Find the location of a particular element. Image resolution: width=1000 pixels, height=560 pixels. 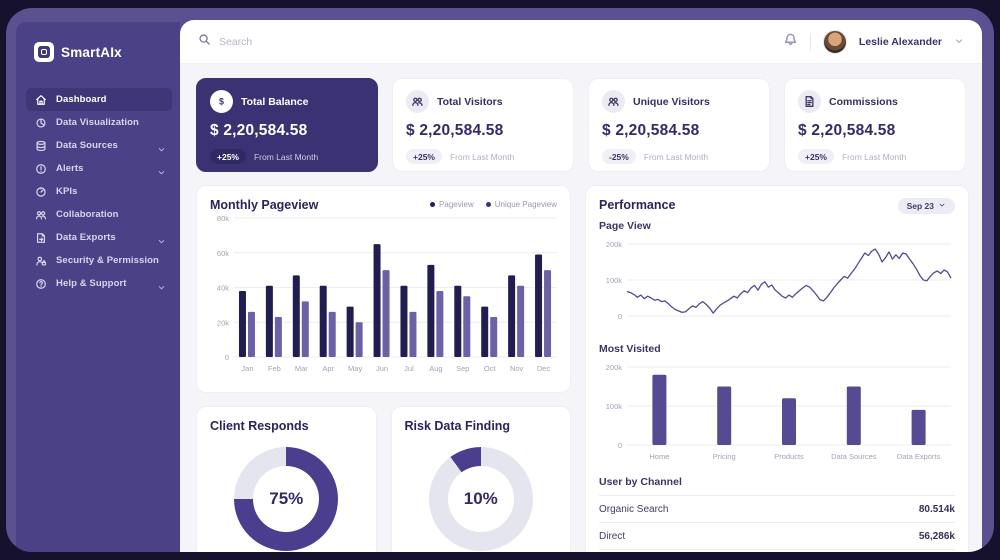

risk-data-finding-percent: 10% is located at coordinates (480, 498).